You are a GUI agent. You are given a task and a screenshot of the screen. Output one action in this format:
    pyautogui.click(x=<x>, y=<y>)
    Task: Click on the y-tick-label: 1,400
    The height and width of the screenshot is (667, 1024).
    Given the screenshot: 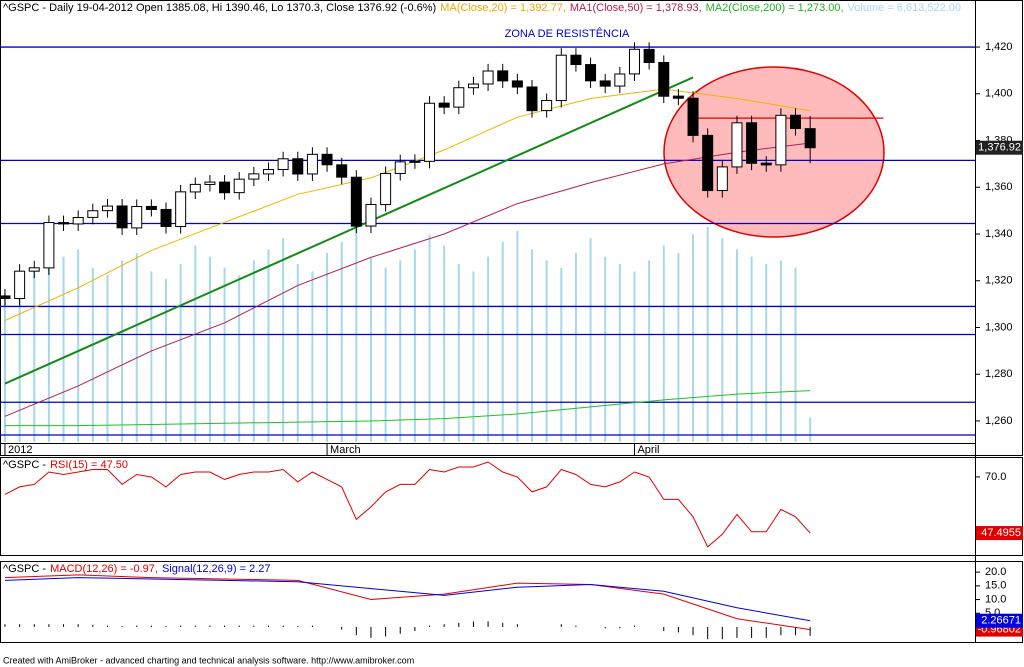 What is the action you would take?
    pyautogui.click(x=999, y=94)
    